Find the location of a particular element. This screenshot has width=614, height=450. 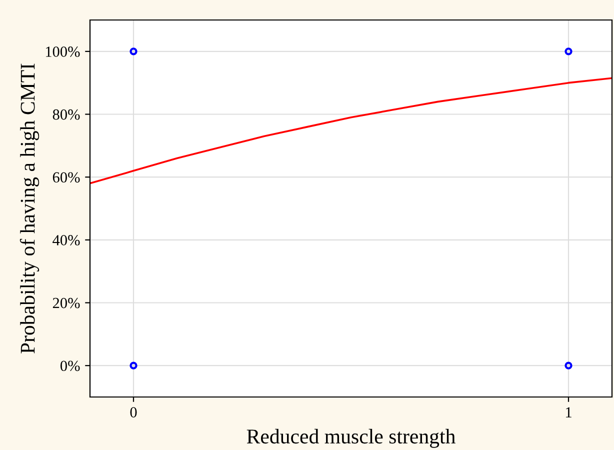

y-tick-label: 60% is located at coordinates (66, 177).